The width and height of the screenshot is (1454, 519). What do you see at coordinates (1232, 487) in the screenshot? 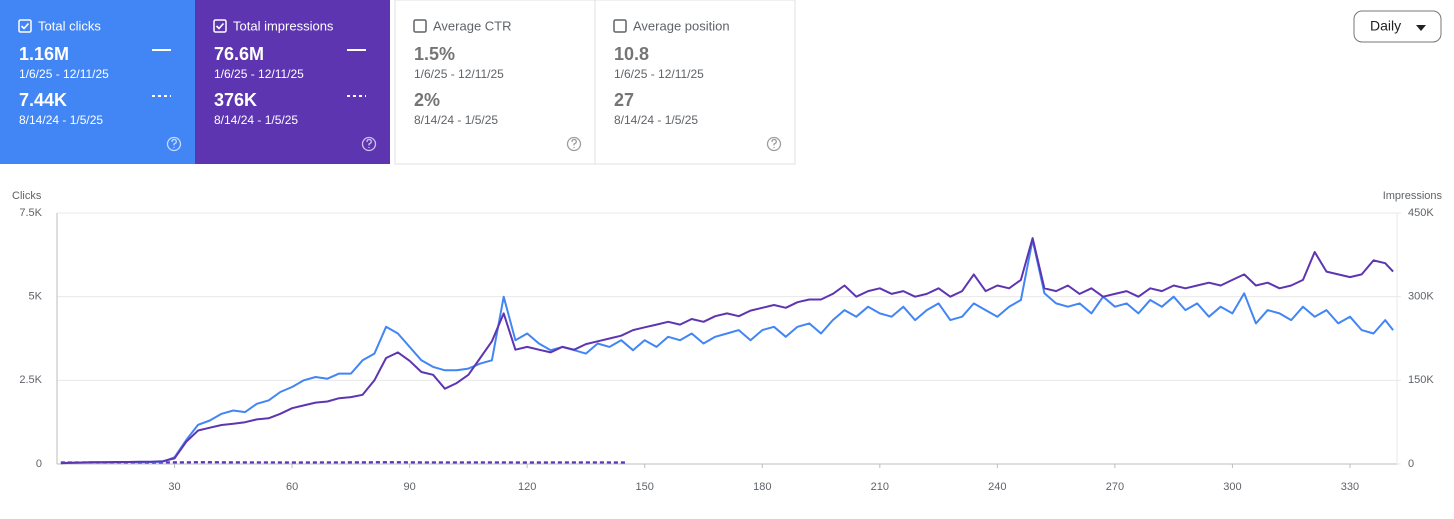
I see `x-tick-label: 300` at bounding box center [1232, 487].